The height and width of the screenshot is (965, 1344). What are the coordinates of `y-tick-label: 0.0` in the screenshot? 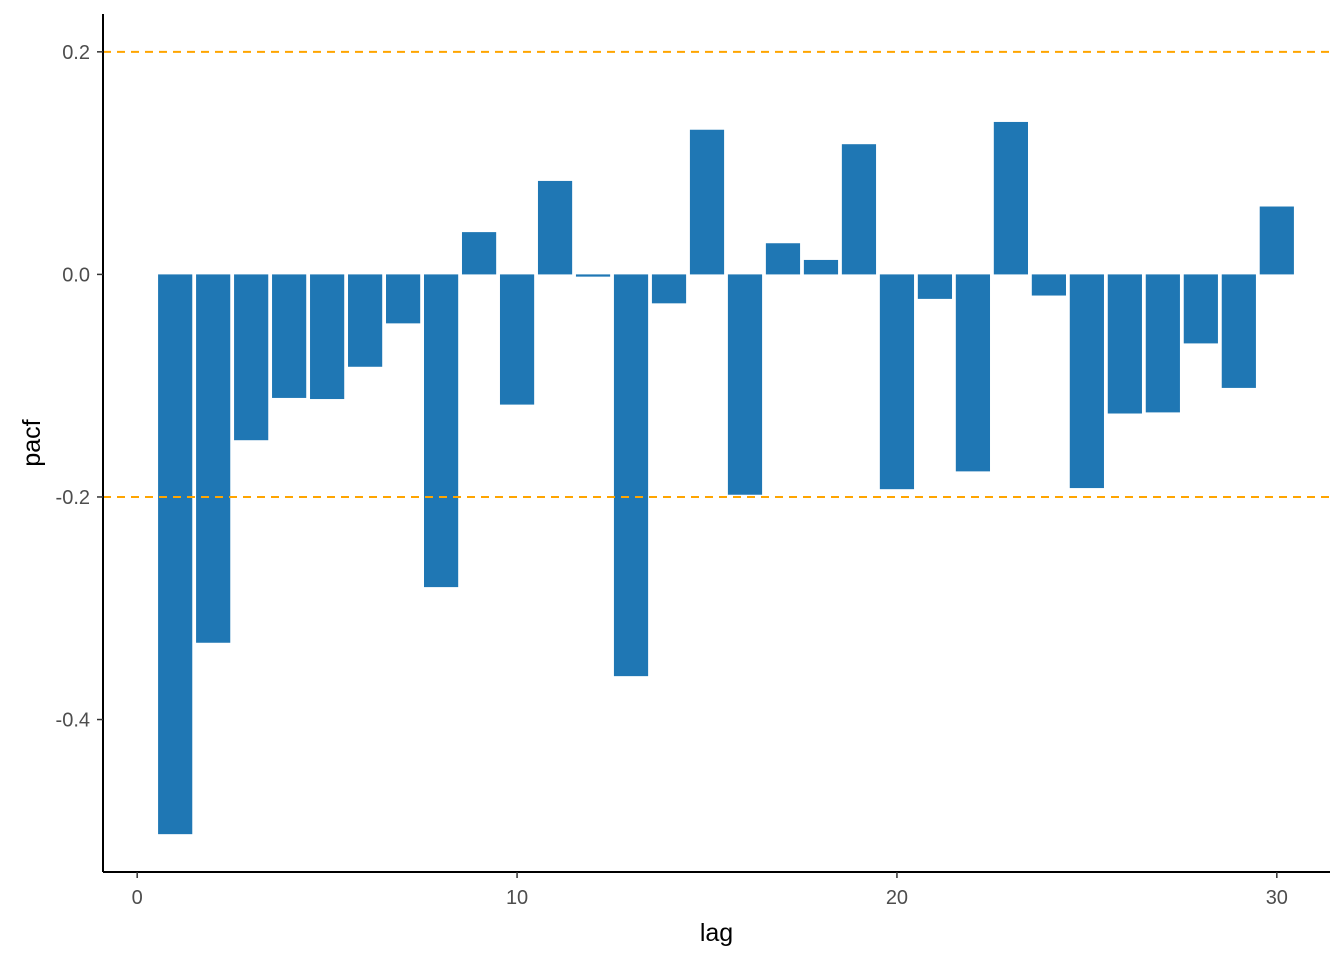 It's located at (76, 275).